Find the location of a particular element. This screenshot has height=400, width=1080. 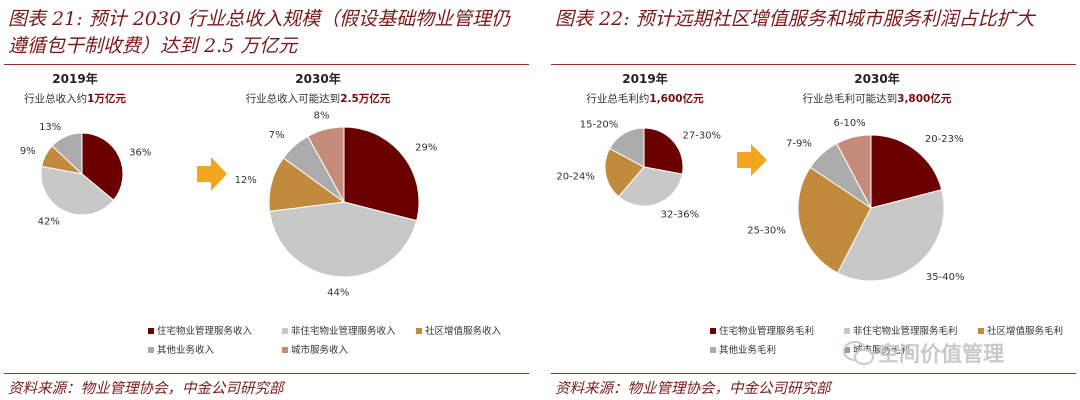

watermark-text: 空间价值管理 is located at coordinates (941, 354).